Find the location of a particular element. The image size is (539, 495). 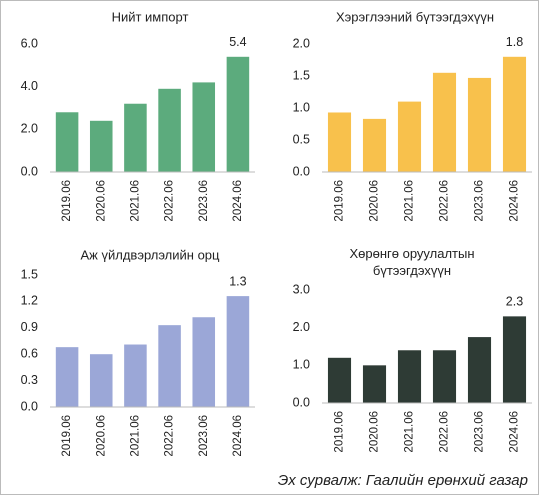

data-label: 2.3 is located at coordinates (514, 302).